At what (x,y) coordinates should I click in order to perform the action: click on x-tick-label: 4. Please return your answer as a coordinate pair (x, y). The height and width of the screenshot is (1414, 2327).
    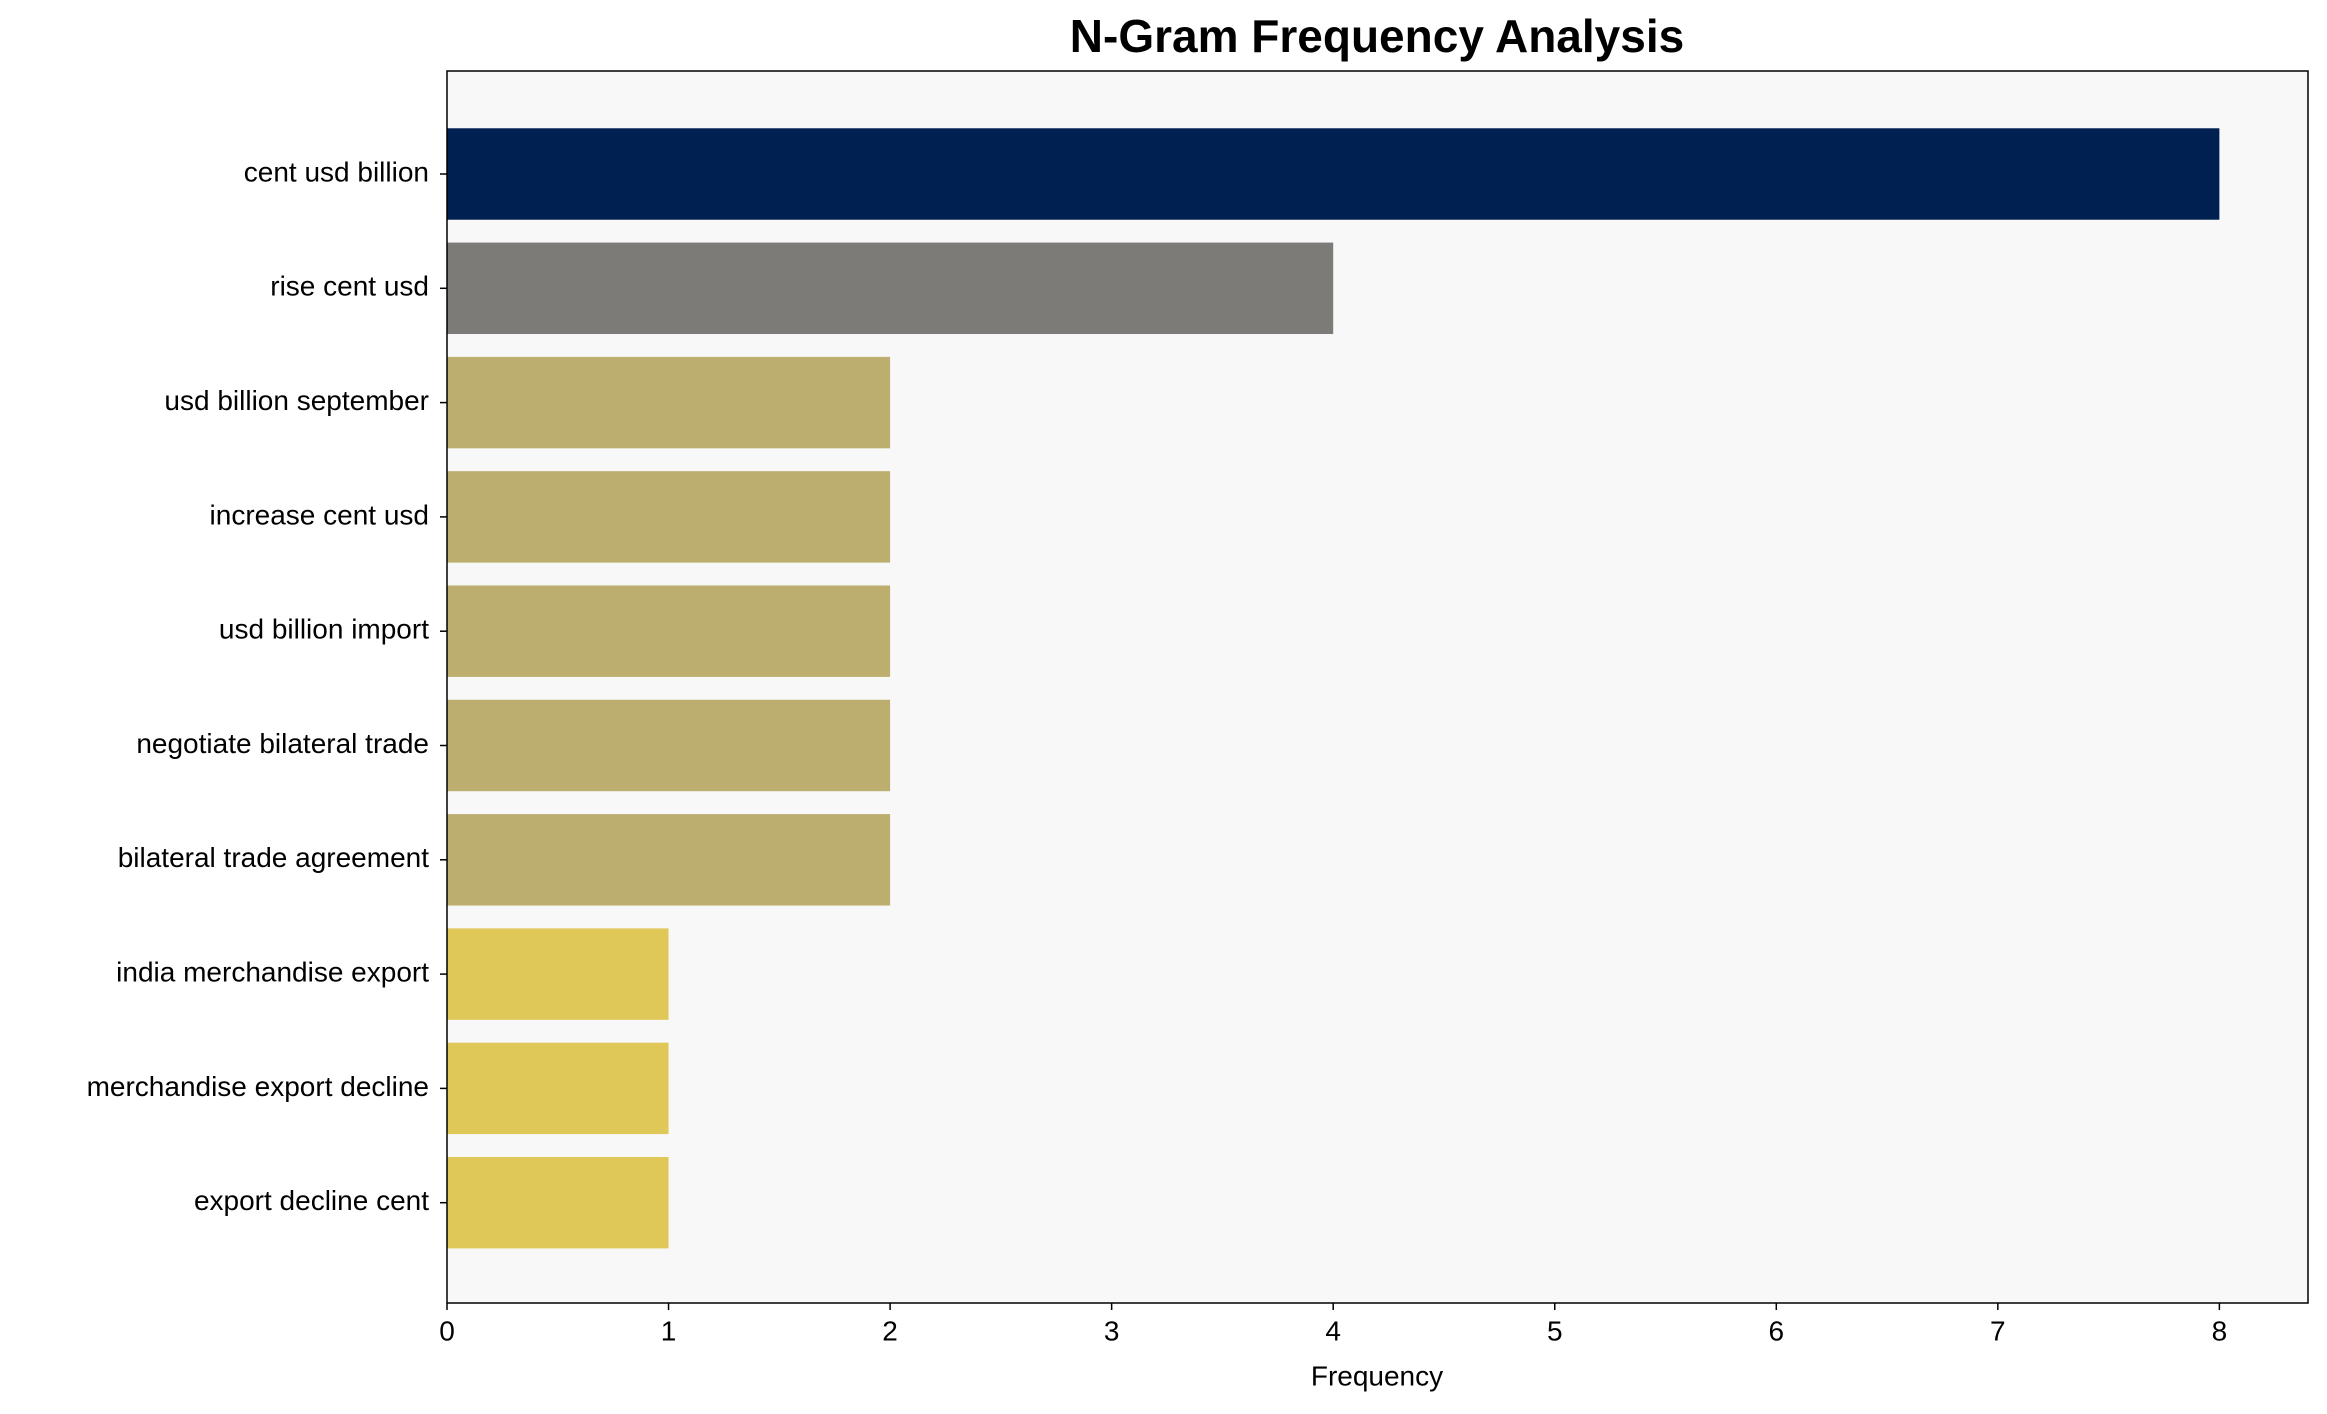
    Looking at the image, I should click on (1333, 1330).